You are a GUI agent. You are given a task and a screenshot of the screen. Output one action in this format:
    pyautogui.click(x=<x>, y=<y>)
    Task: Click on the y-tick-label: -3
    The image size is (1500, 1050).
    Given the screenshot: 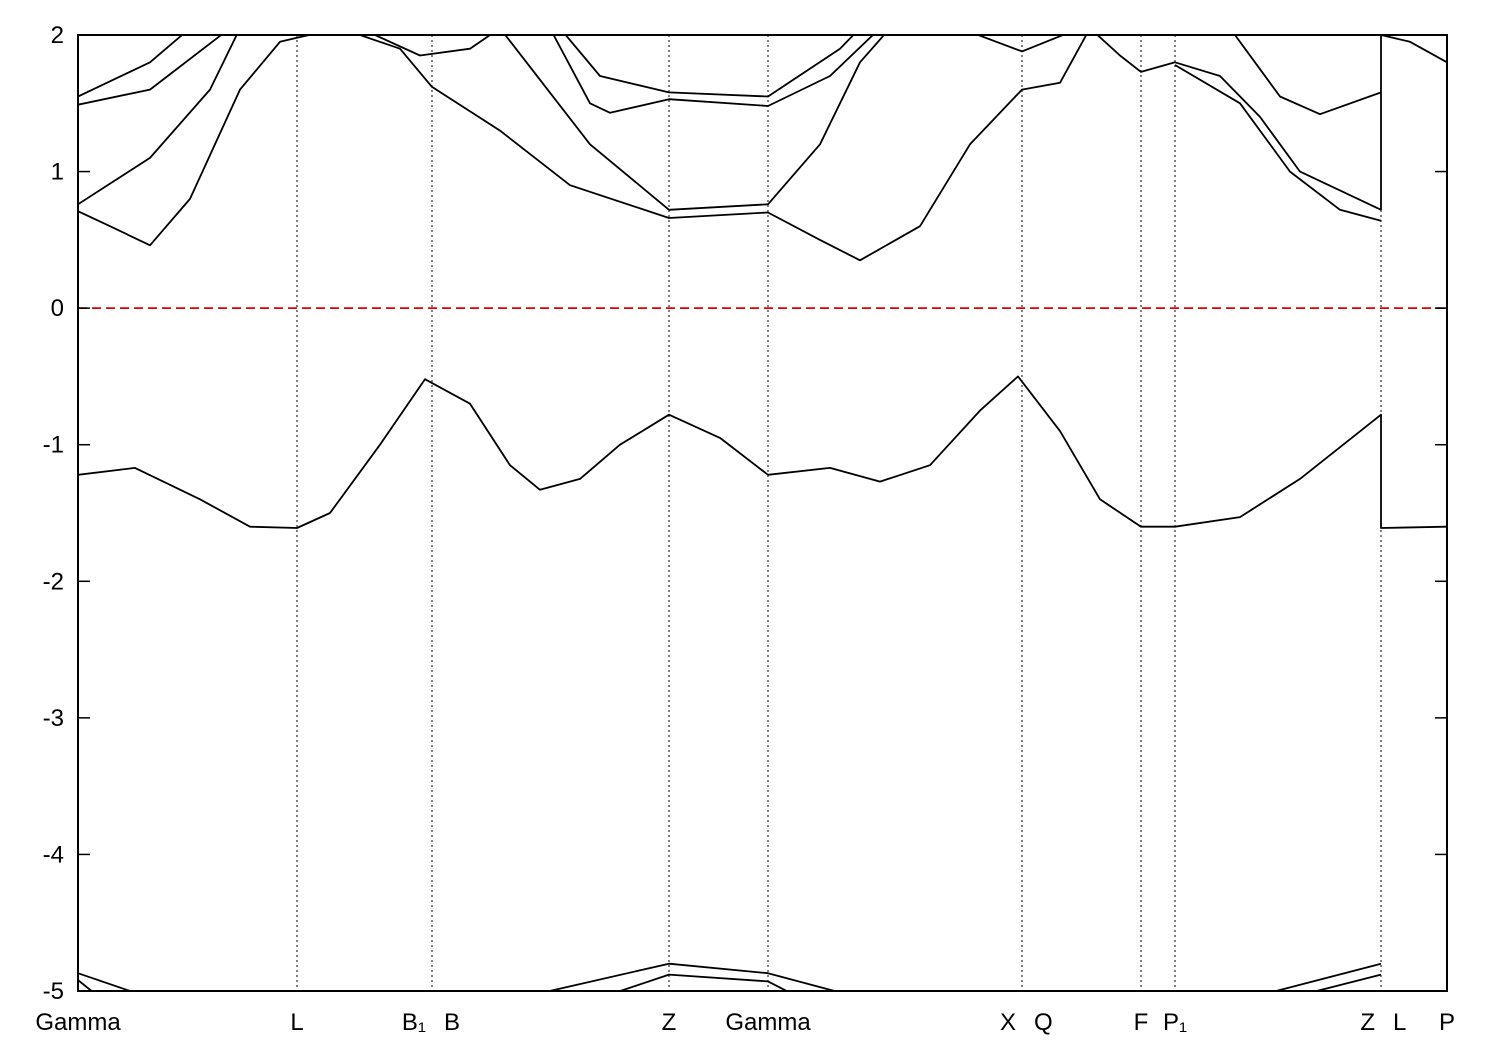 What is the action you would take?
    pyautogui.click(x=53, y=718)
    